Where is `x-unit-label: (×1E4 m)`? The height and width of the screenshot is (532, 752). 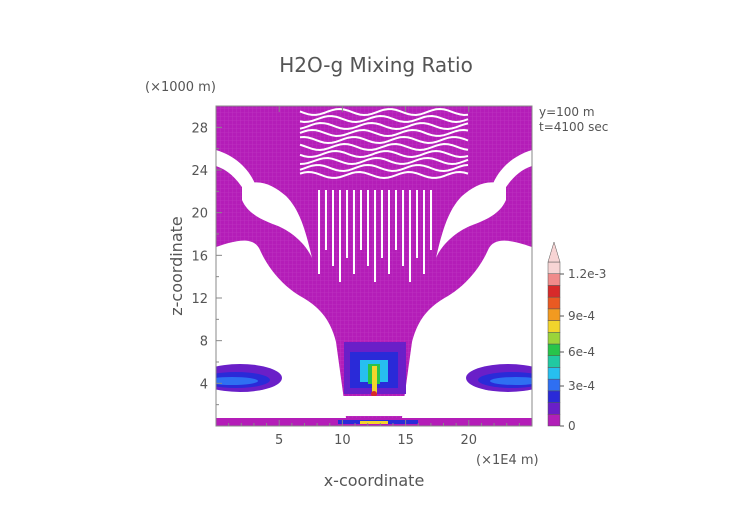 x-unit-label: (×1E4 m) is located at coordinates (507, 460).